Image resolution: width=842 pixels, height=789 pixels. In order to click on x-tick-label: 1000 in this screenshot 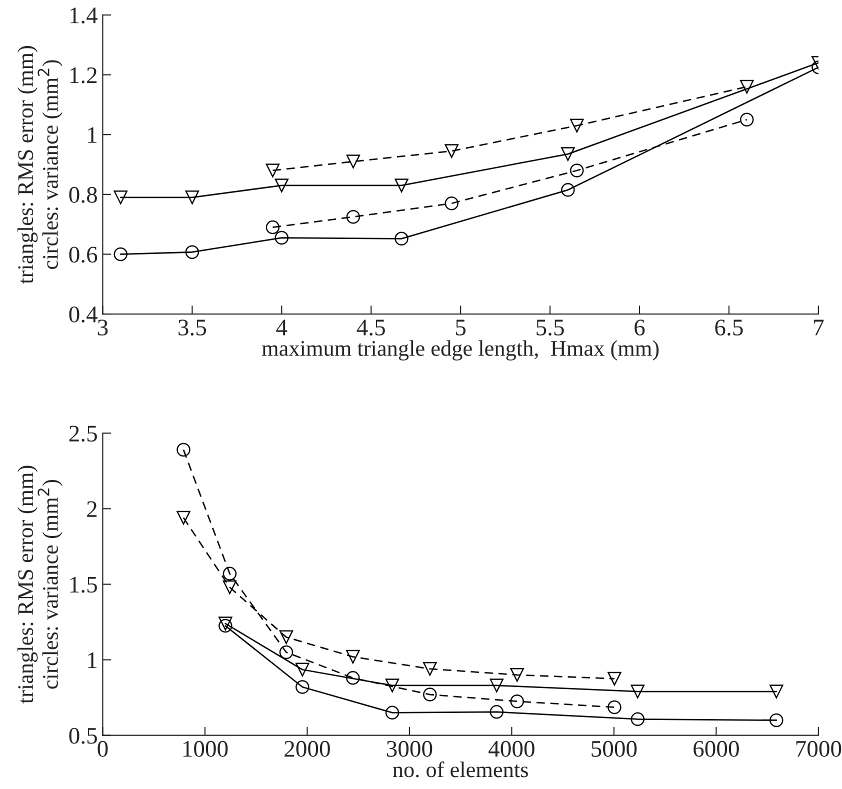, I will do `click(205, 748)`.